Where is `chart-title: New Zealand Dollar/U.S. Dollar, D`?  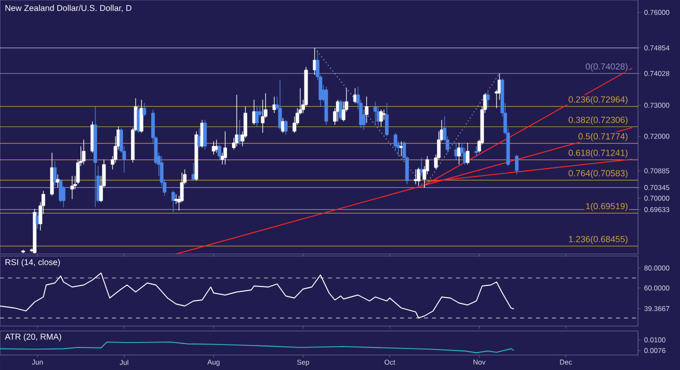
chart-title: New Zealand Dollar/U.S. Dollar, D is located at coordinates (69, 8).